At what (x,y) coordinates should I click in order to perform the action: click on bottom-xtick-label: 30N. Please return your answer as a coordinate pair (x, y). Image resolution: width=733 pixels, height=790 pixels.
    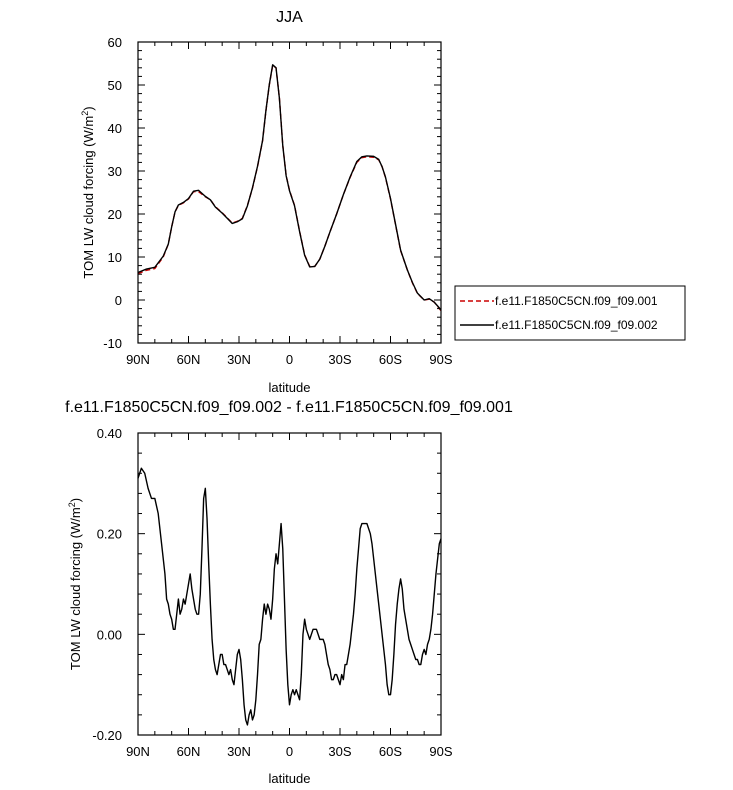
    Looking at the image, I should click on (239, 751).